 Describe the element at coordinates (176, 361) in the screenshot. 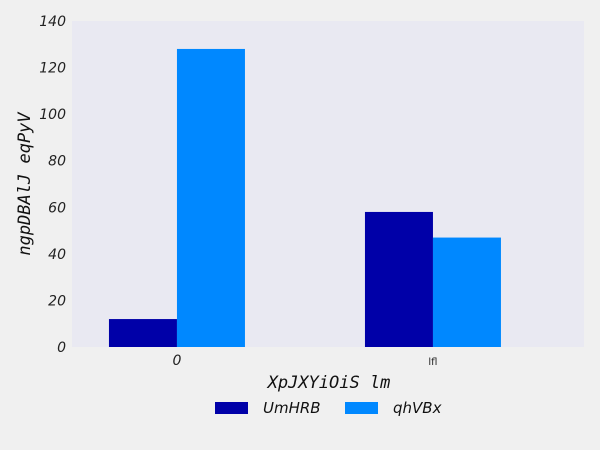

I see `x-tick-label: 0` at that location.